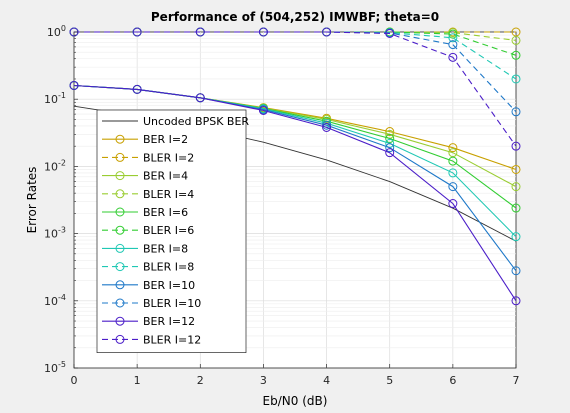 The width and height of the screenshot is (570, 413). What do you see at coordinates (62, 297) in the screenshot?
I see `y-tick-exponent: -4` at bounding box center [62, 297].